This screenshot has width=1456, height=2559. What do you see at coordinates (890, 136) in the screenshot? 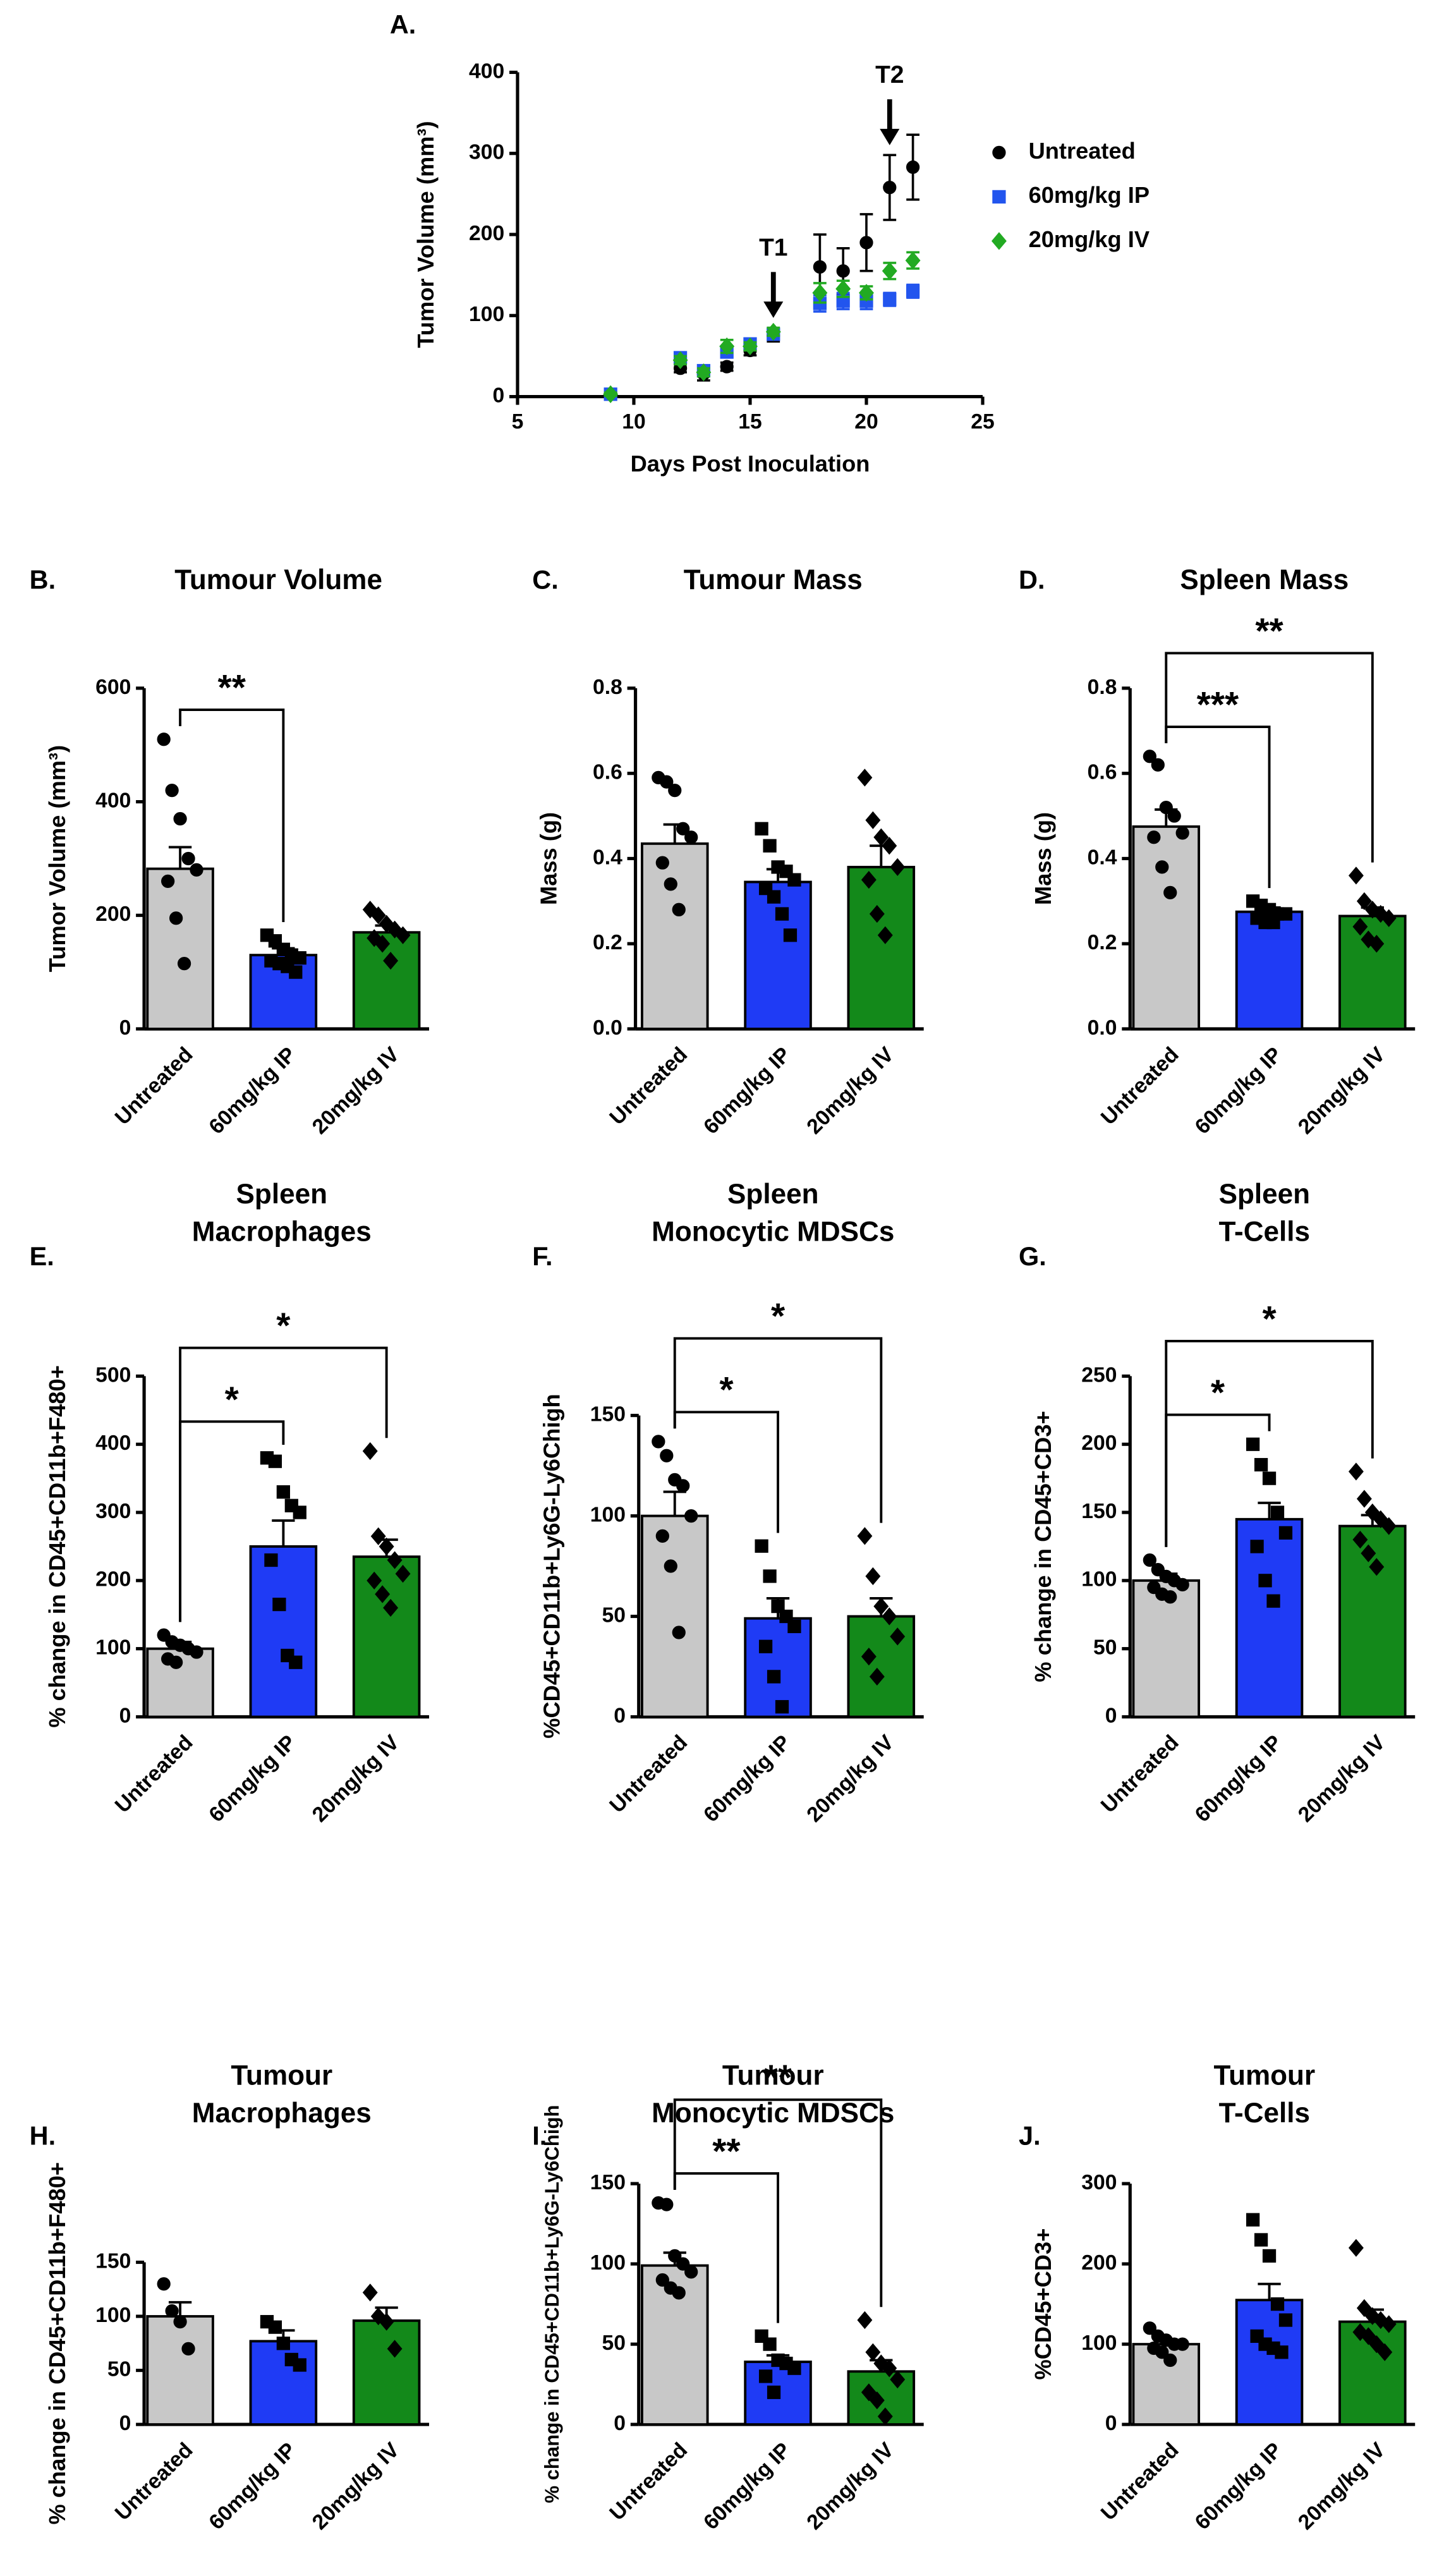
I see `arrow-head` at bounding box center [890, 136].